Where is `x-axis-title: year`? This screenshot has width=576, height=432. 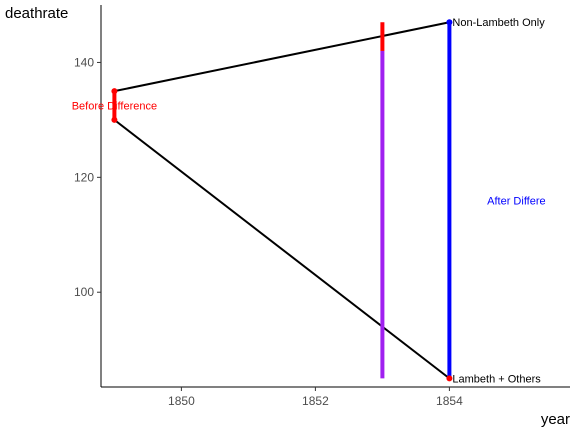
x-axis-title: year is located at coordinates (555, 419).